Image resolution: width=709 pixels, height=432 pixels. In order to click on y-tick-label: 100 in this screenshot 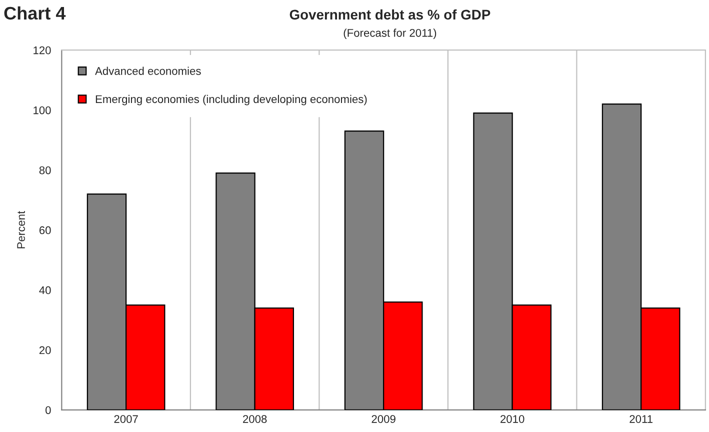, I will do `click(42, 110)`.